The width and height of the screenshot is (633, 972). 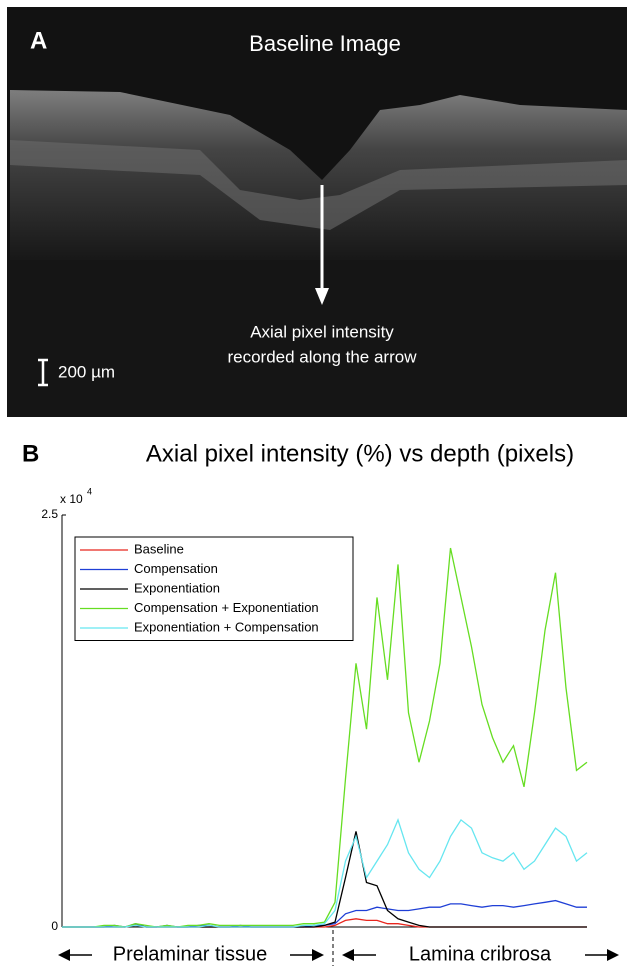 I want to click on legend-label: Baseline, so click(x=159, y=548).